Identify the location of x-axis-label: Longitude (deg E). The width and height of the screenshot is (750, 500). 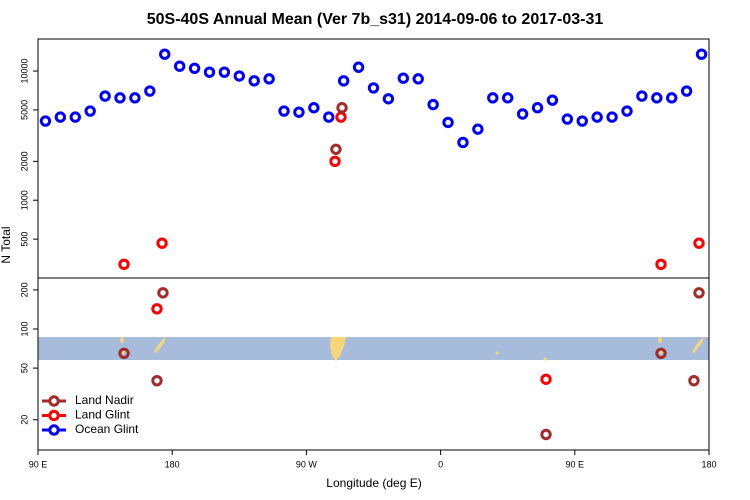
(373, 483).